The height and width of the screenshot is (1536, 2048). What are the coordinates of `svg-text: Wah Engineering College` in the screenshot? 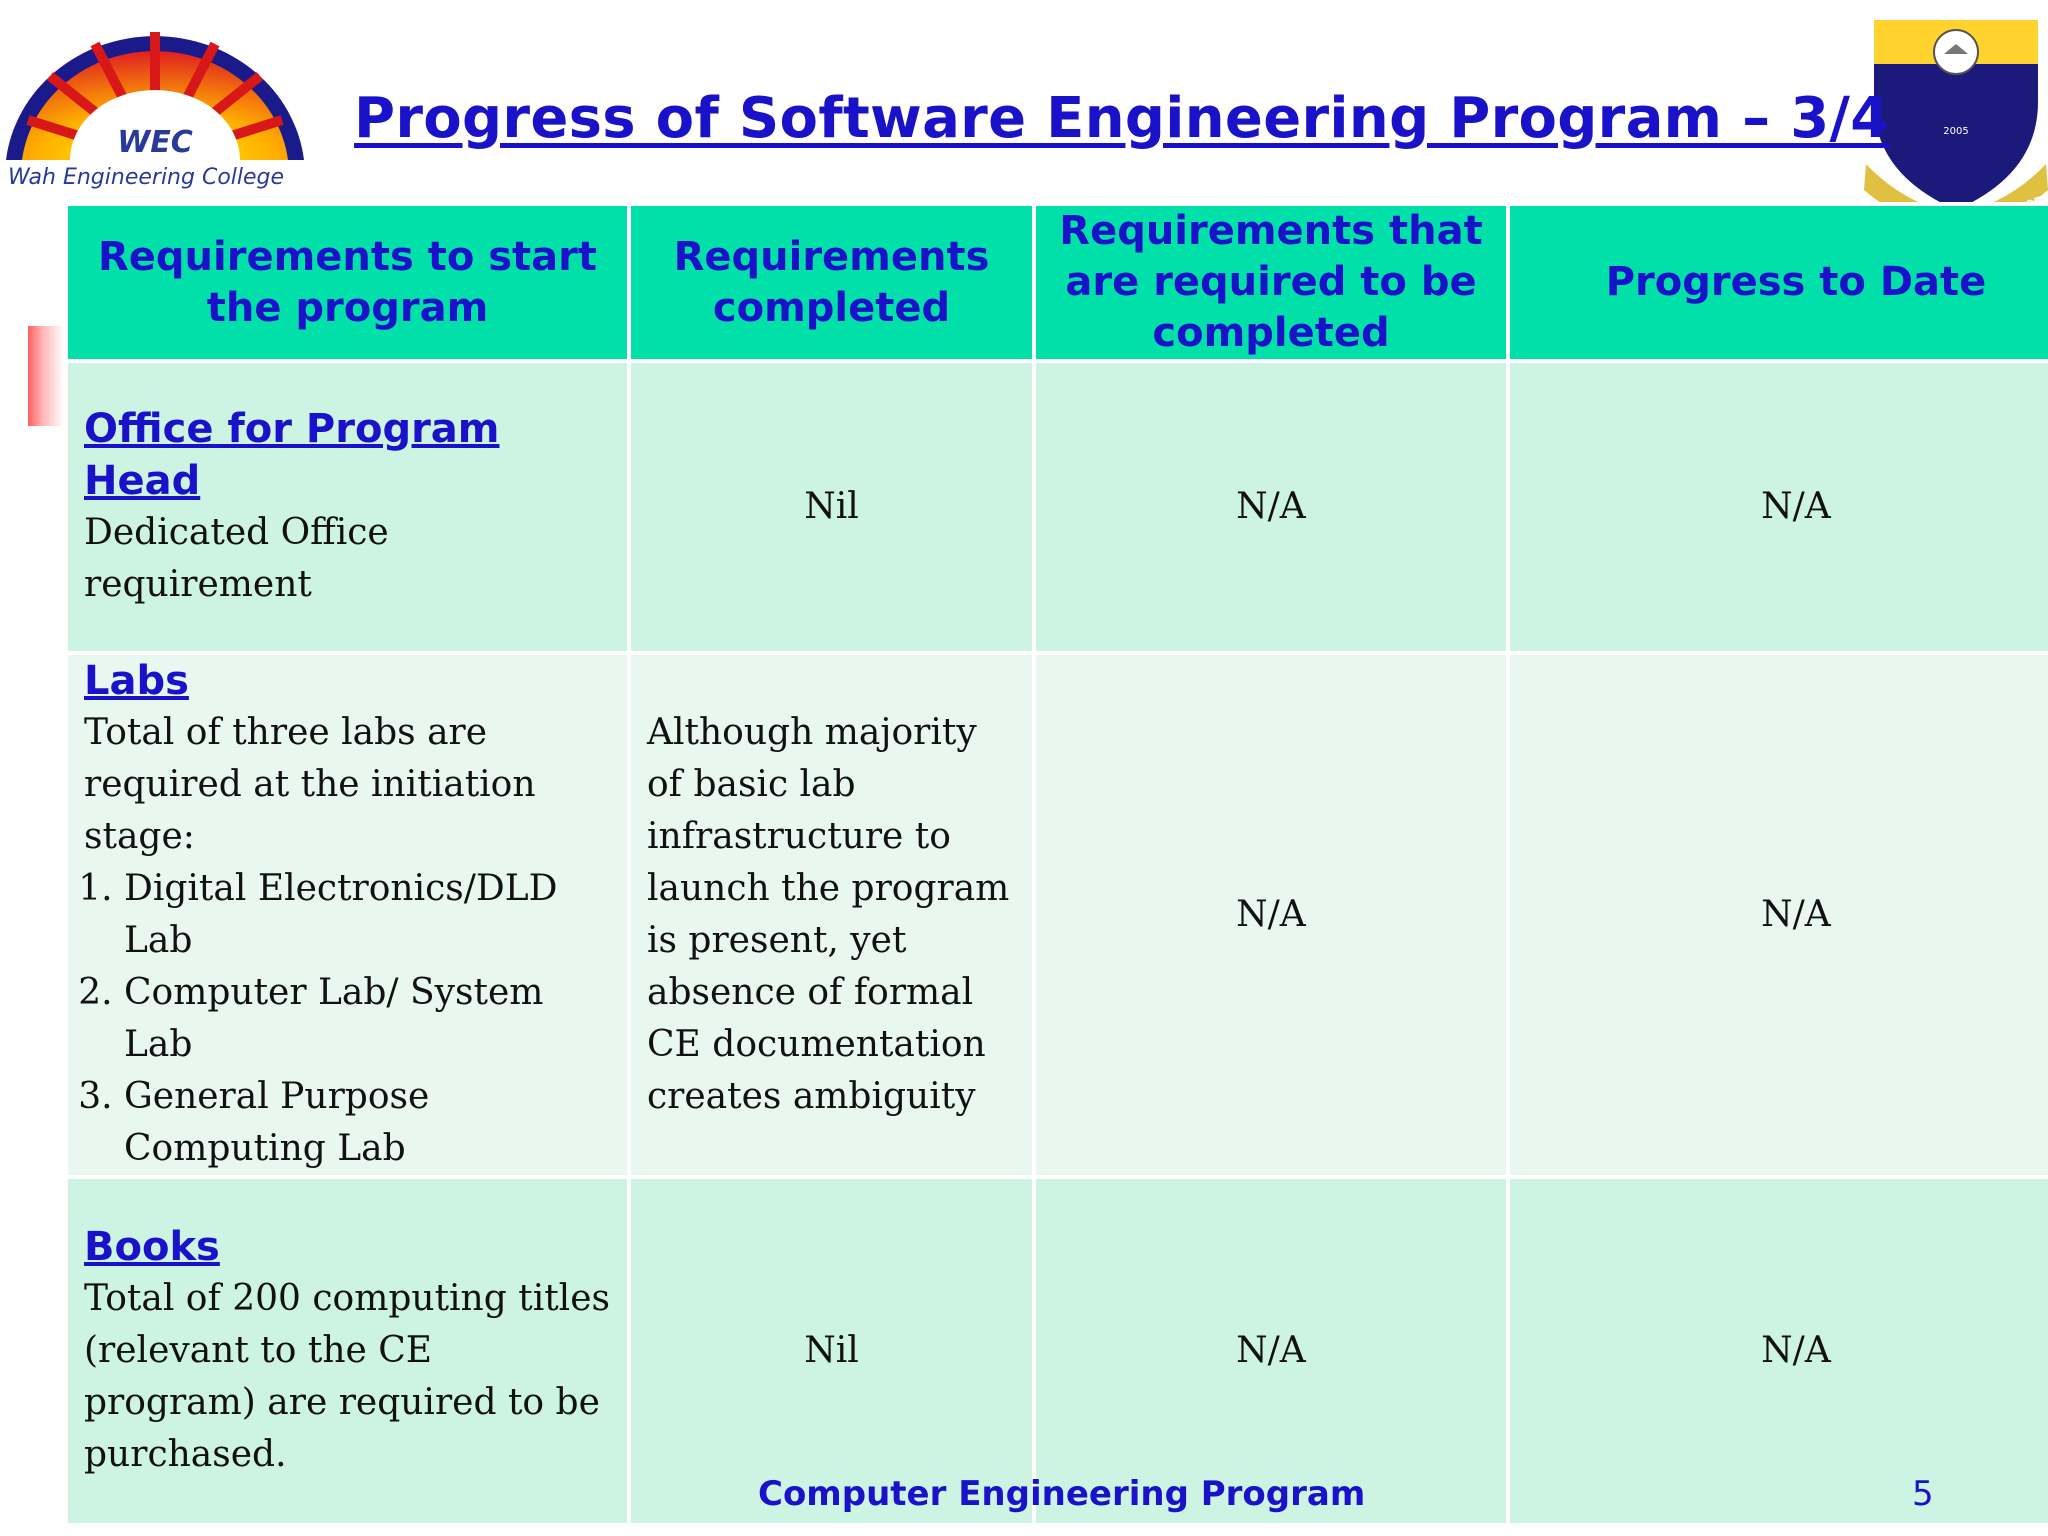 It's located at (146, 177).